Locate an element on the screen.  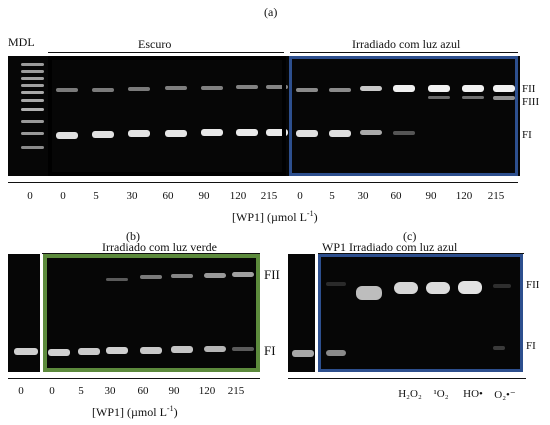
group-green-label: Irradiado com luz verde is located at coordinates (159, 247).